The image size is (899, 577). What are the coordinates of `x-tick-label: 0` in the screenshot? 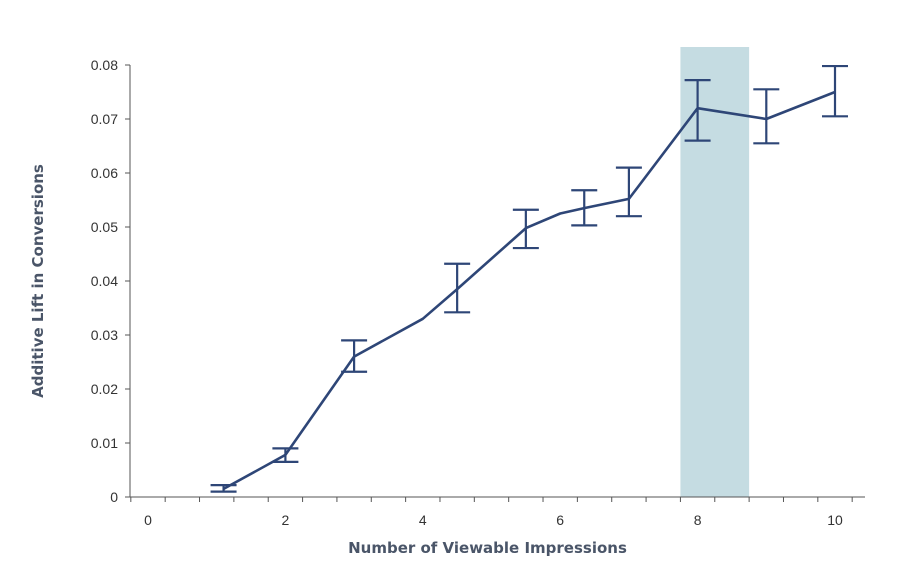 It's located at (148, 520).